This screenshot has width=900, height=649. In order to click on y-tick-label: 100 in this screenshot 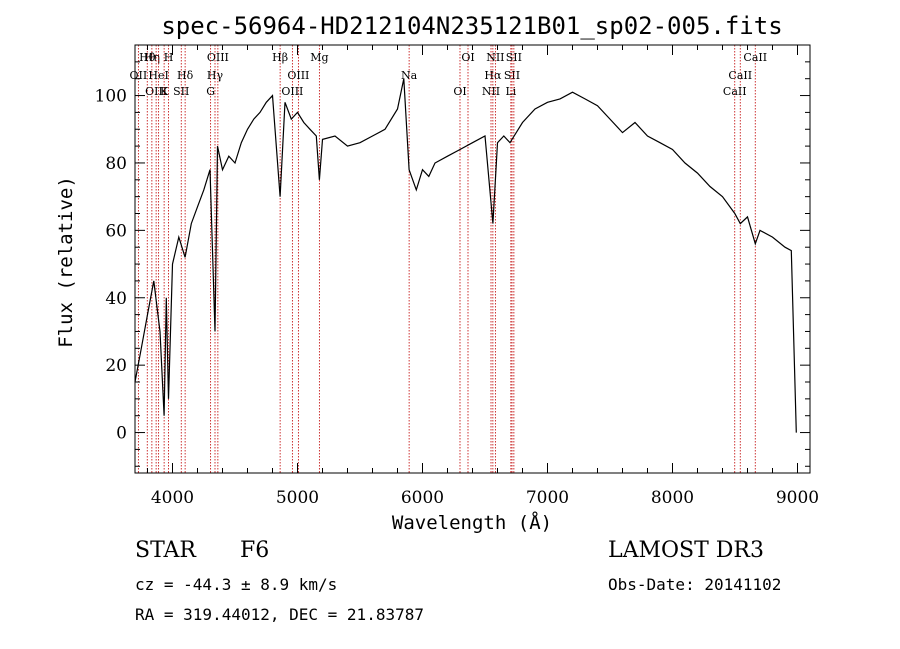, I will do `click(111, 97)`.